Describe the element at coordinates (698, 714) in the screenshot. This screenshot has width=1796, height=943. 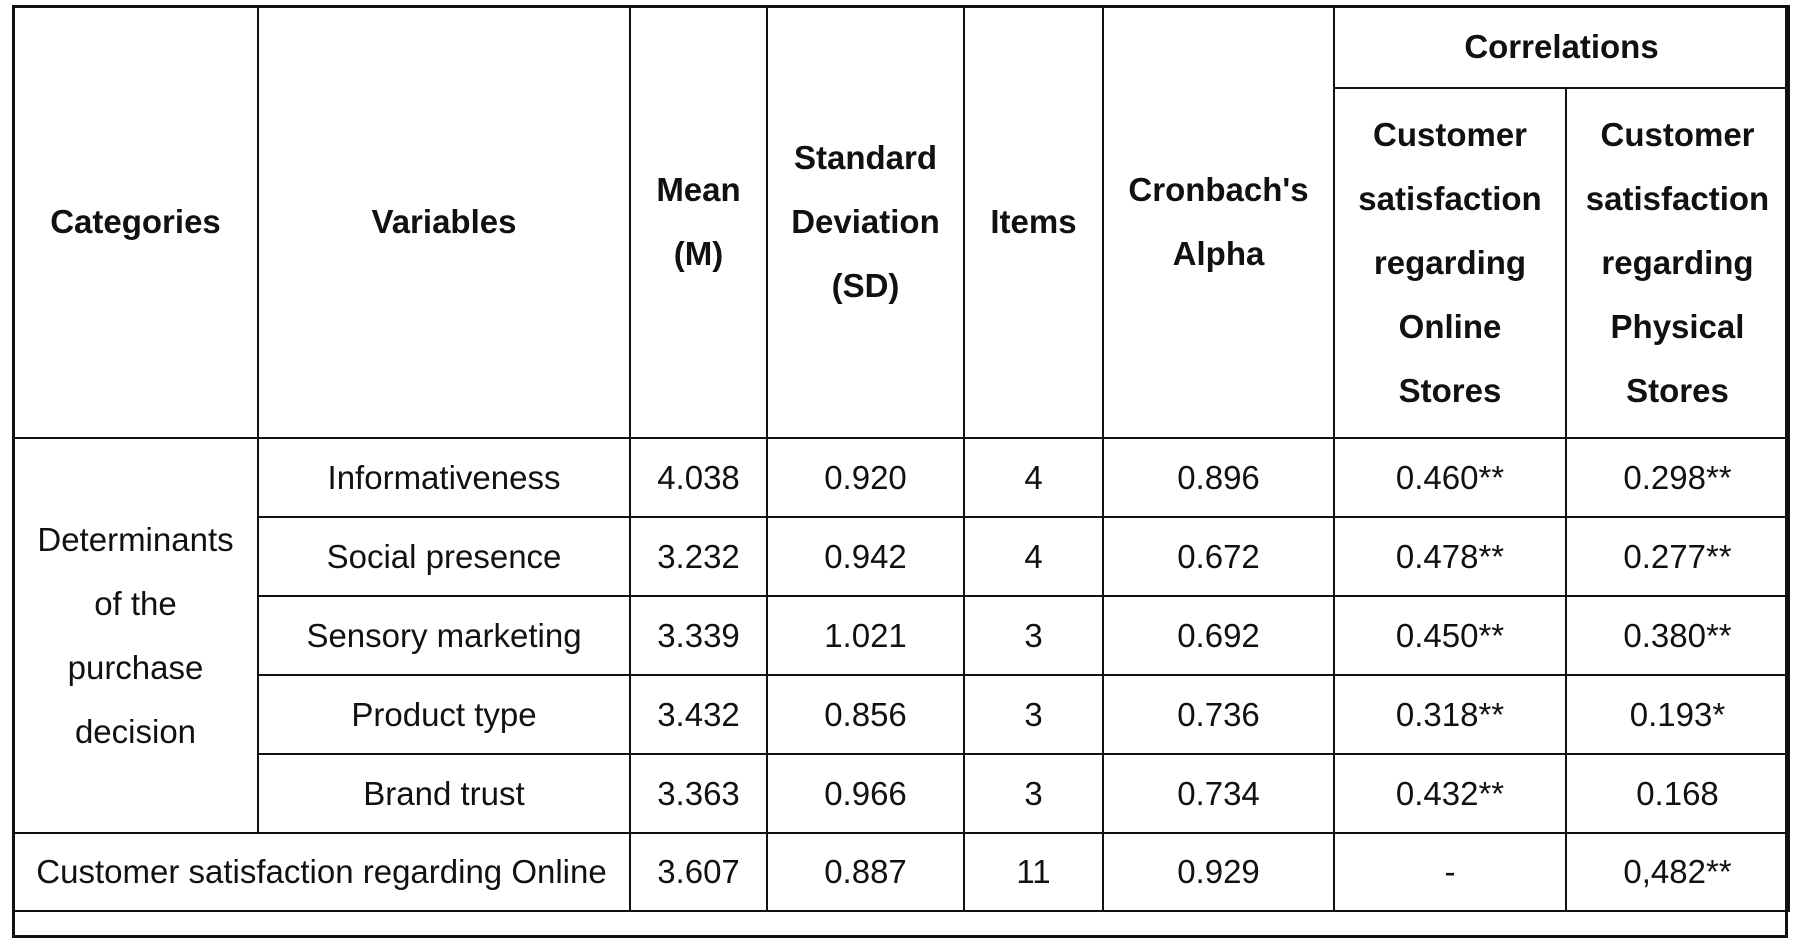
I see `mean-cell: 3.432` at that location.